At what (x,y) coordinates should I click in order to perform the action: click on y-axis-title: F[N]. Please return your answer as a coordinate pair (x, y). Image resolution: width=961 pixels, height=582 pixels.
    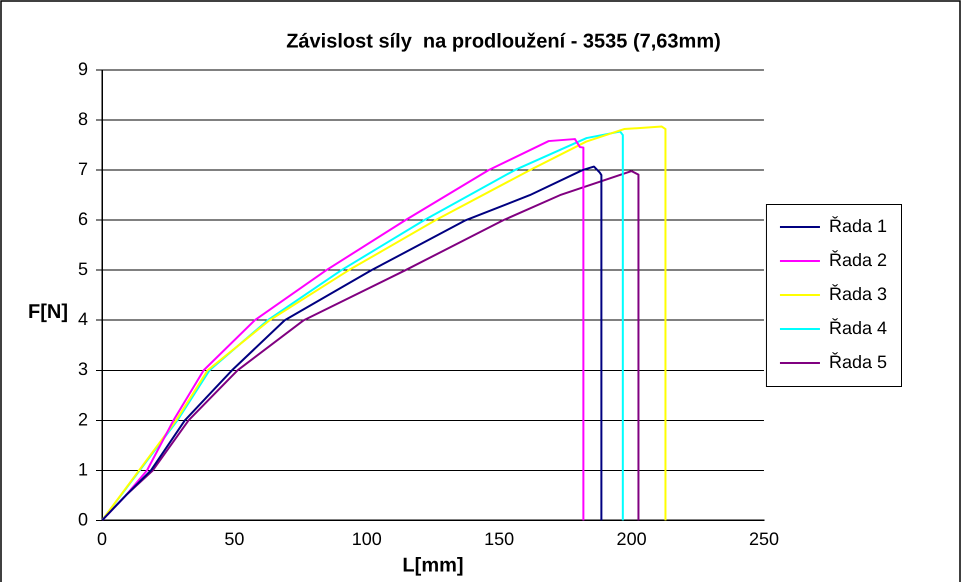
    Looking at the image, I should click on (48, 312).